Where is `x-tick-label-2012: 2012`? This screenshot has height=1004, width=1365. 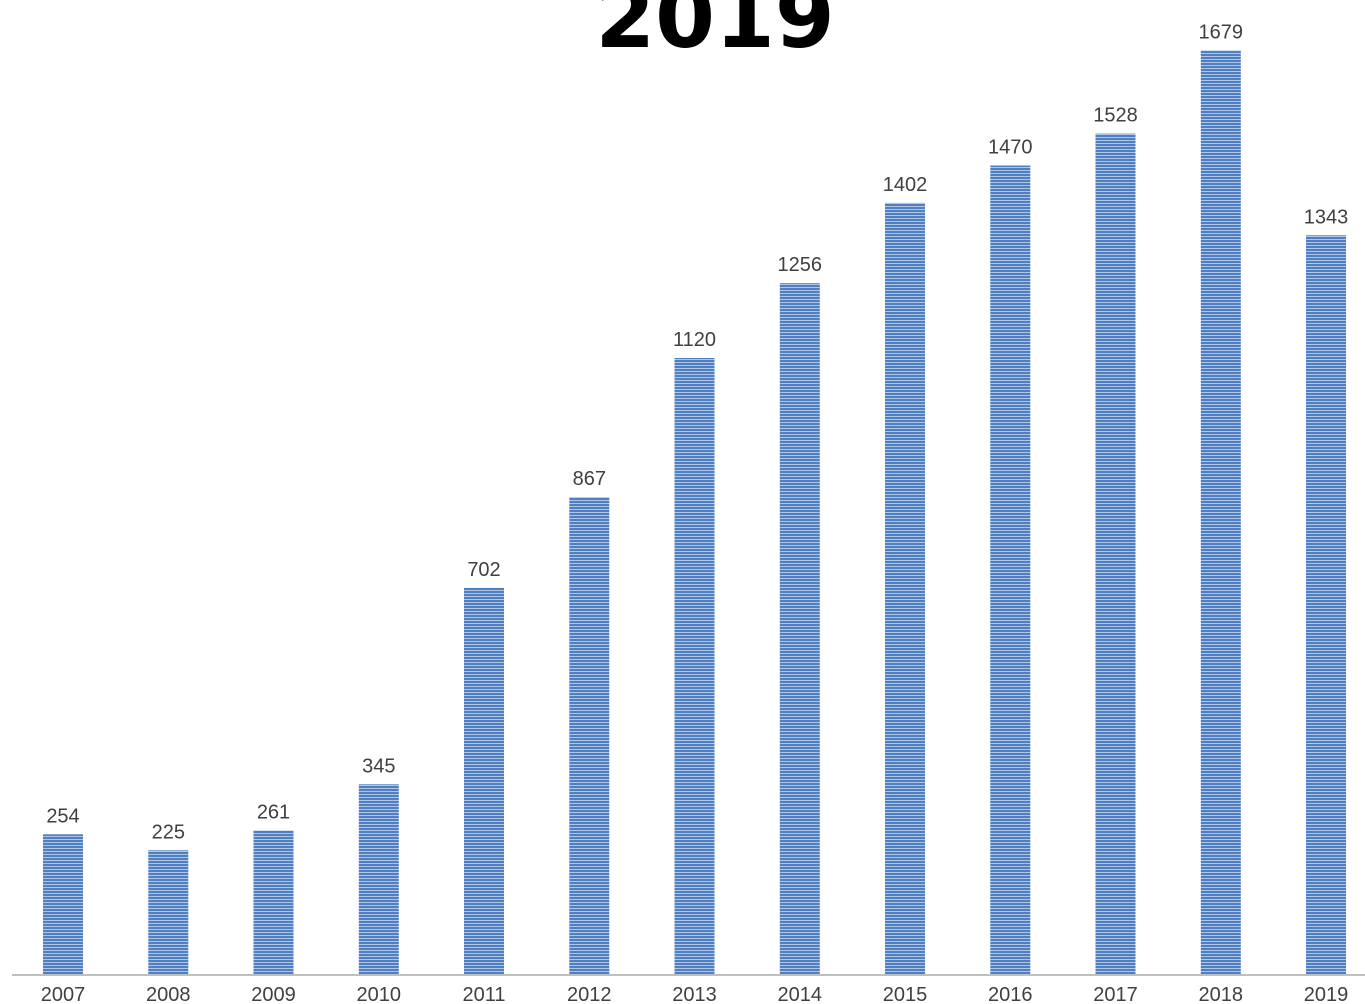
x-tick-label-2012: 2012 is located at coordinates (589, 994).